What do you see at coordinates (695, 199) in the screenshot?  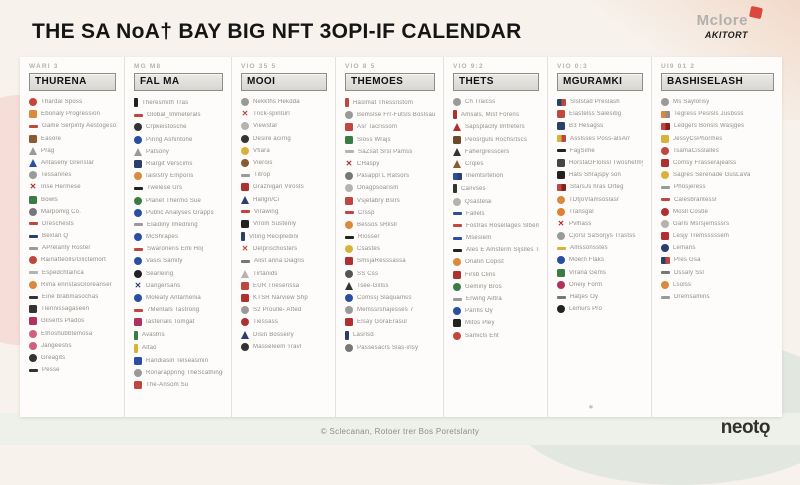 I see `item-label: Calesbrantessl` at bounding box center [695, 199].